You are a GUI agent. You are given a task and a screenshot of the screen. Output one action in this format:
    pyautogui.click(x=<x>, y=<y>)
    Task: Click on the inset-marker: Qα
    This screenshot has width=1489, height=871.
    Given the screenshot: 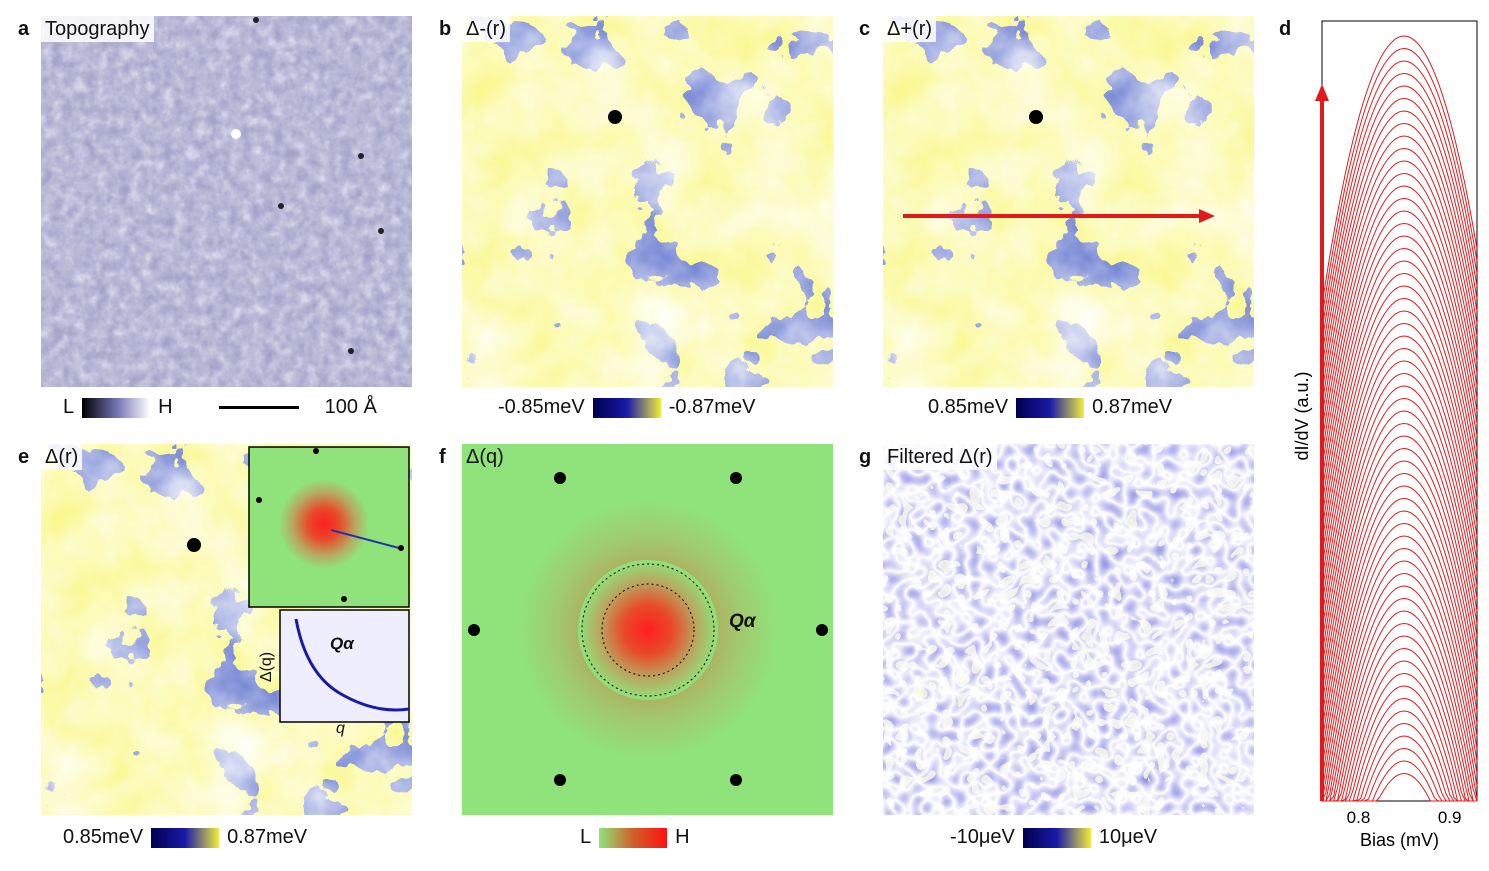 What is the action you would take?
    pyautogui.click(x=342, y=643)
    